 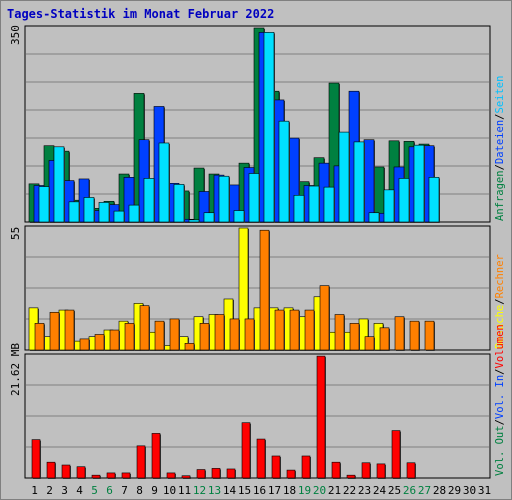 I want to click on legend-seiten: Seiten, so click(x=500, y=95).